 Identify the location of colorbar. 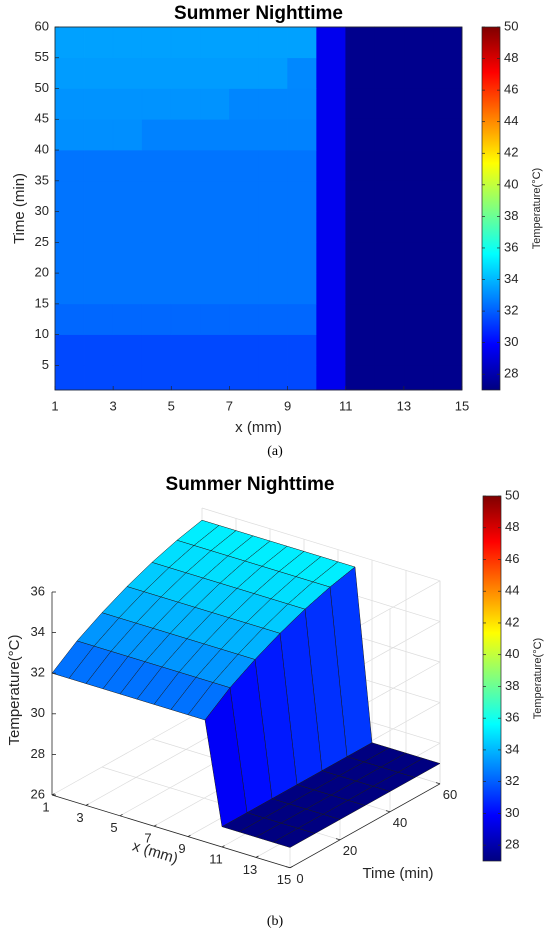
(491, 208).